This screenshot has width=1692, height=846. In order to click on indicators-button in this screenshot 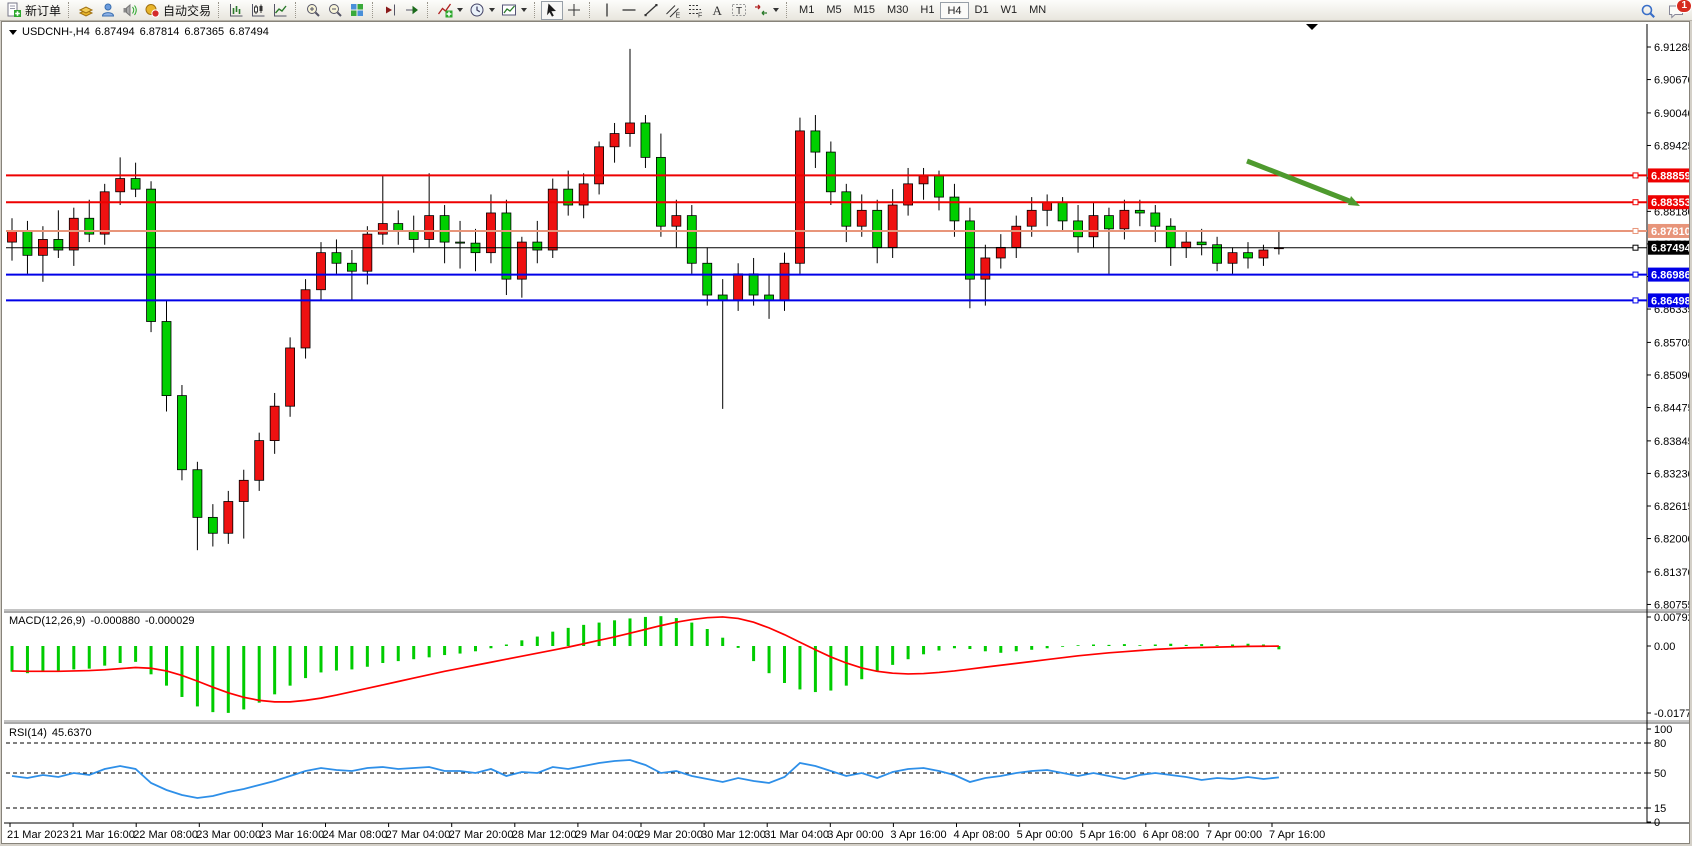, I will do `click(450, 10)`.